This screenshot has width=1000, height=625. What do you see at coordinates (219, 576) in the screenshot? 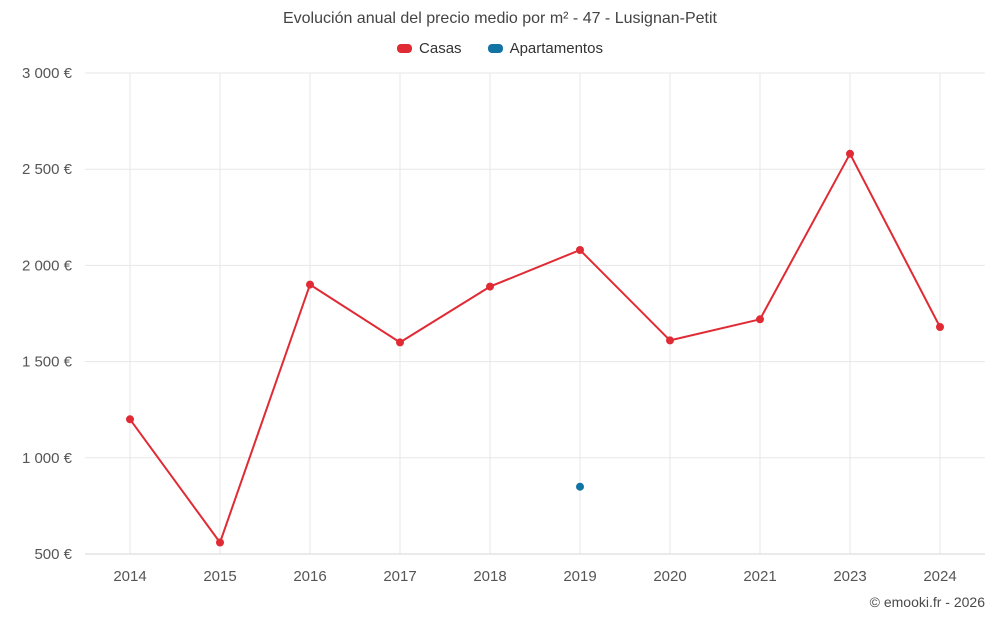
I see `x-axis-tick-label: 2015` at bounding box center [219, 576].